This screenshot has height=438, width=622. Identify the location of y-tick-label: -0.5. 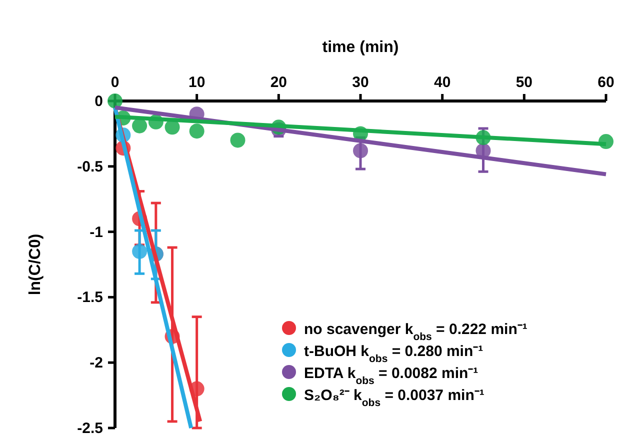
(90, 167).